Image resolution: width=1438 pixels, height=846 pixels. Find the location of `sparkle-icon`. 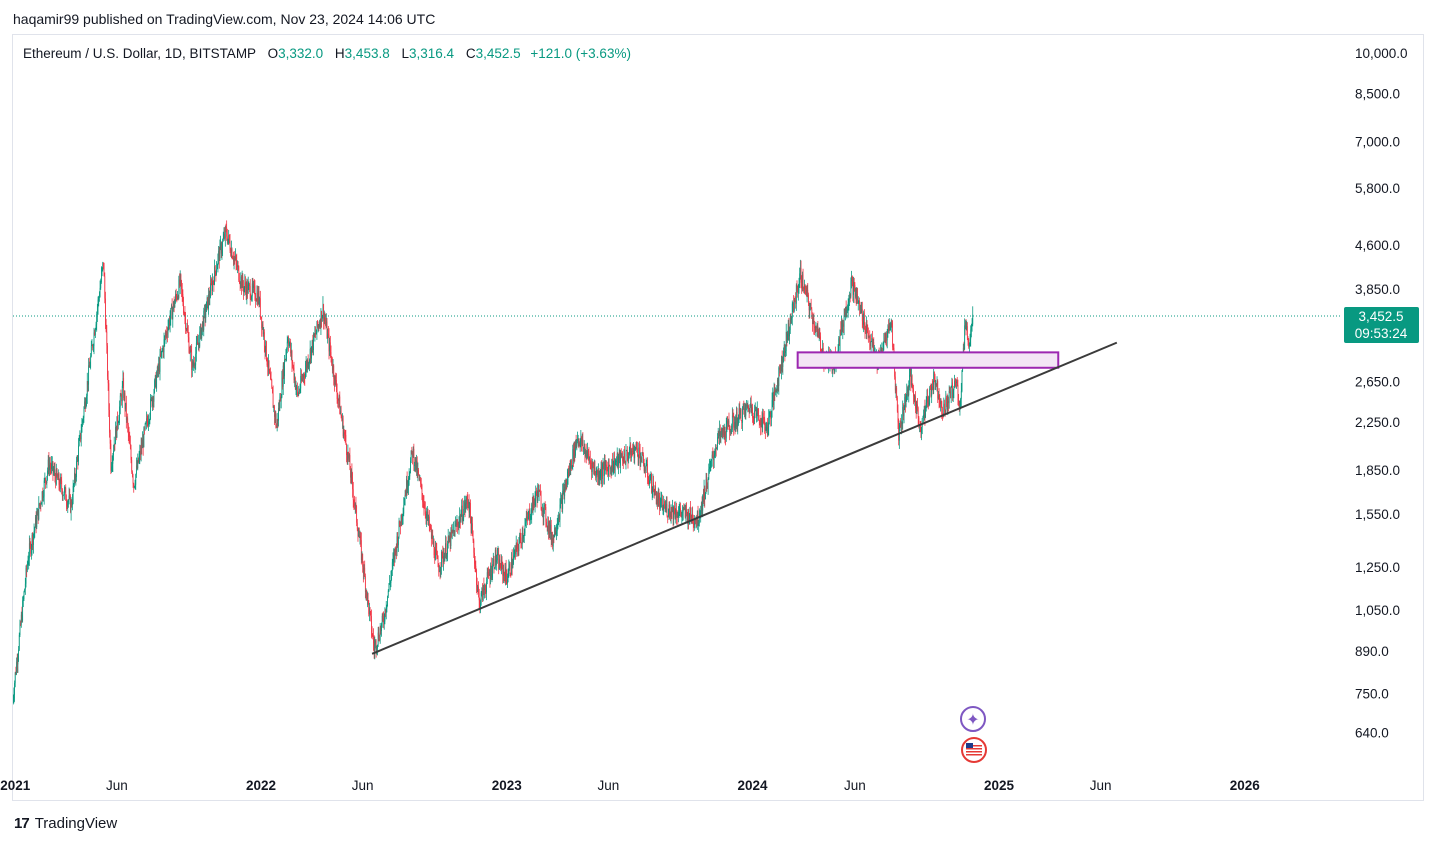

sparkle-icon is located at coordinates (973, 719).